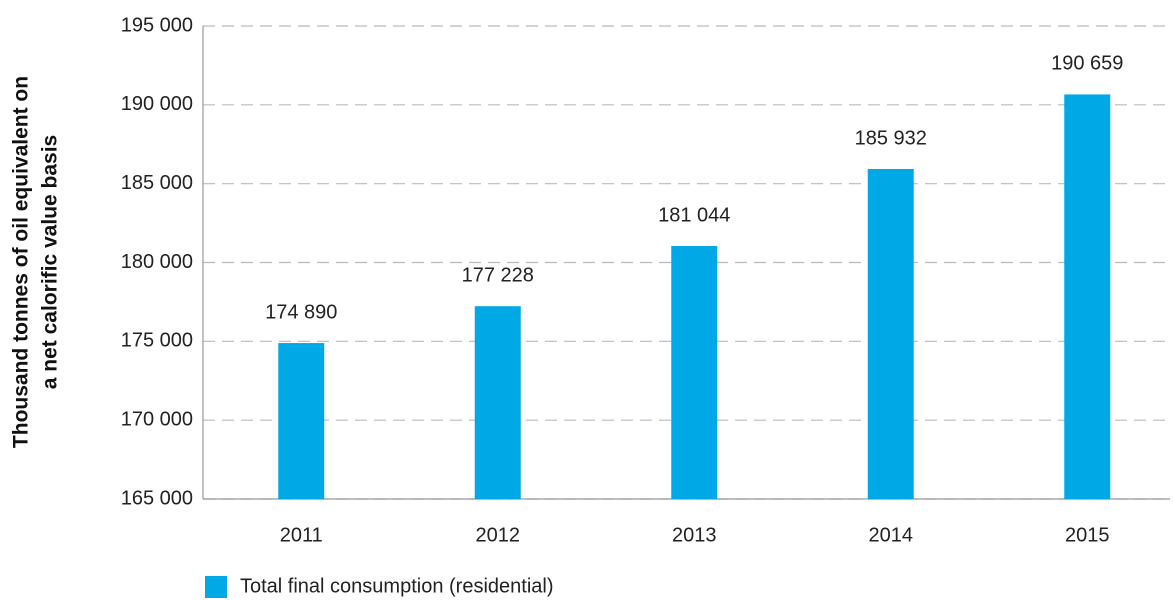  I want to click on x-tick-label: 2012, so click(498, 535).